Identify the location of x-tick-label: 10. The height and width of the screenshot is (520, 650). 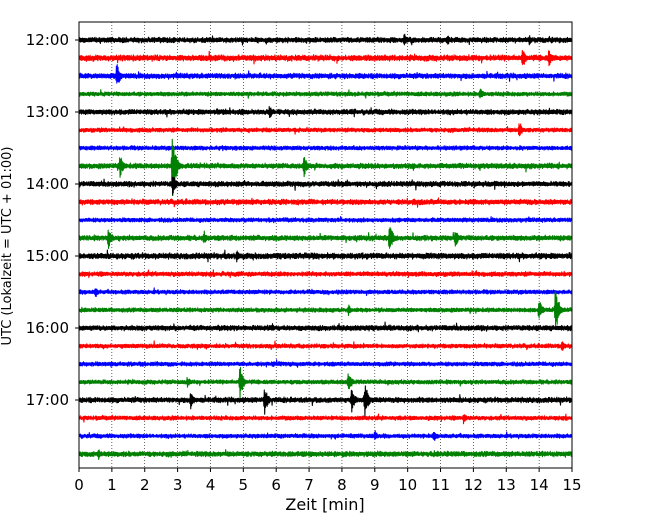
(407, 485).